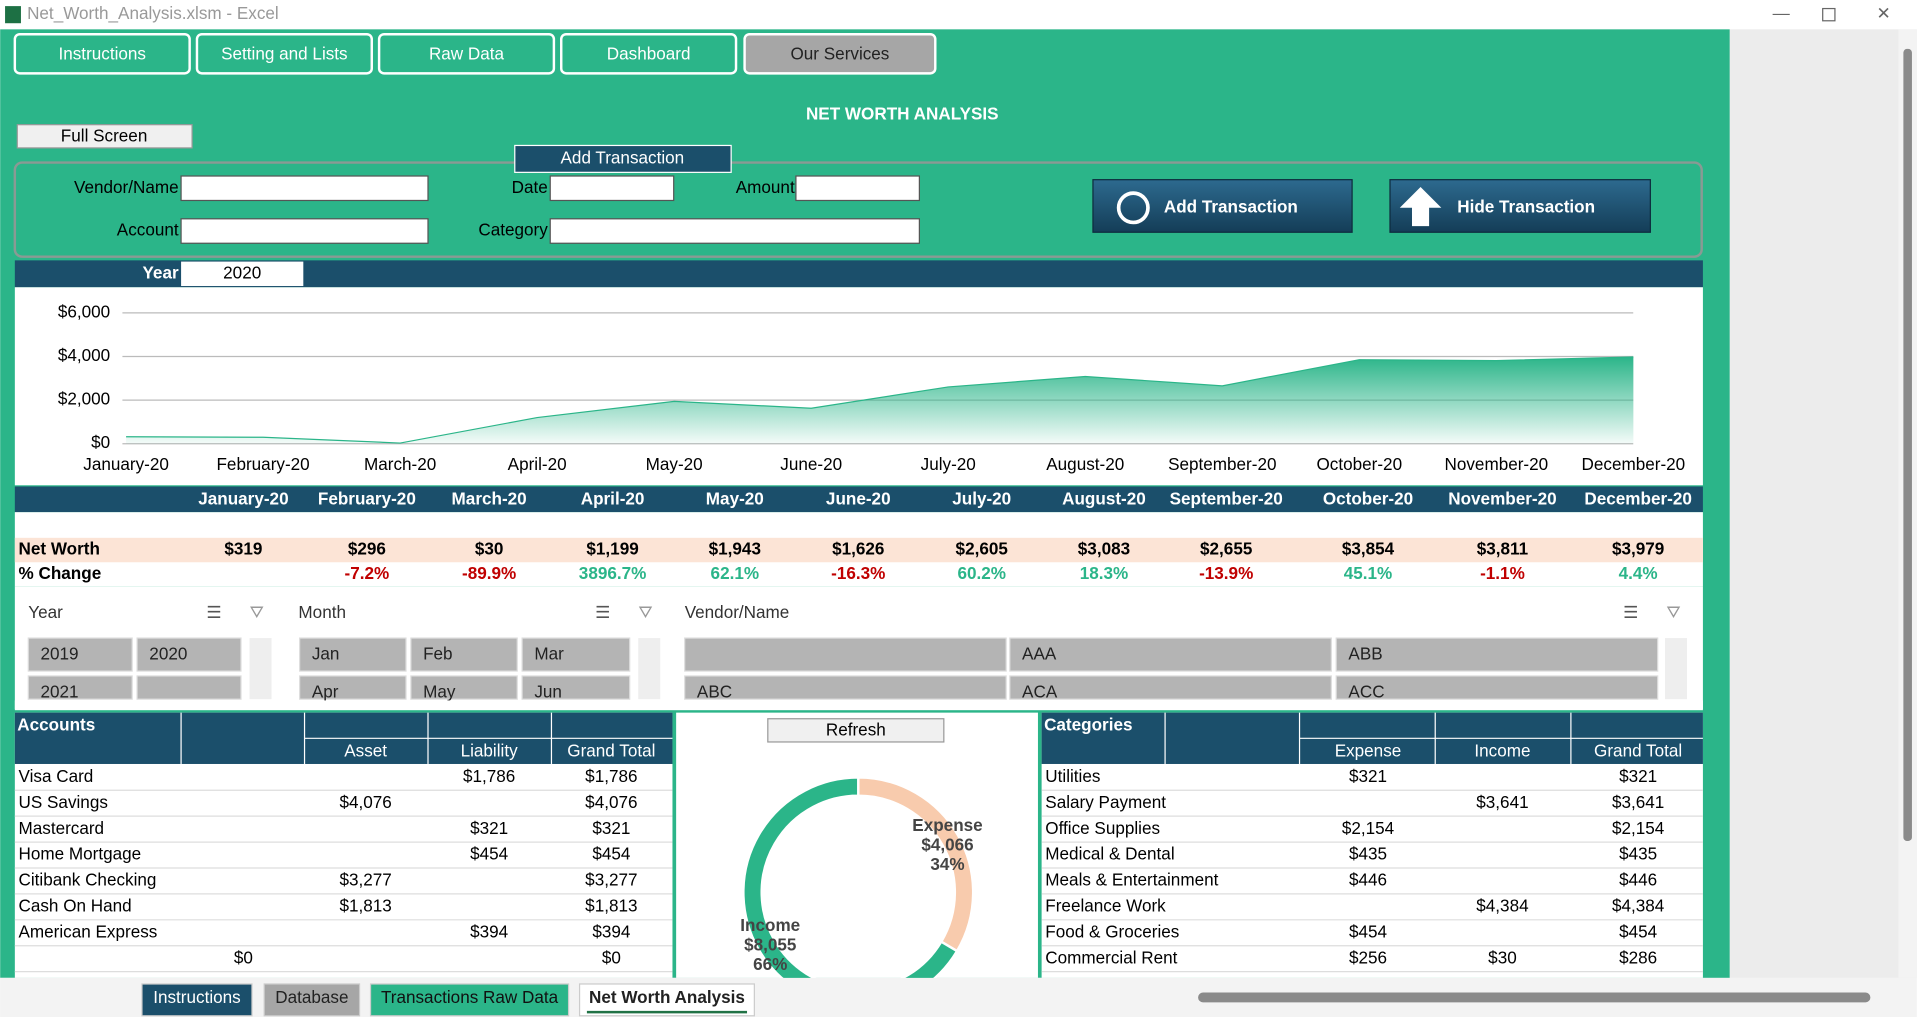 This screenshot has height=1017, width=1917. What do you see at coordinates (1782, 13) in the screenshot?
I see `window-minimize: —` at bounding box center [1782, 13].